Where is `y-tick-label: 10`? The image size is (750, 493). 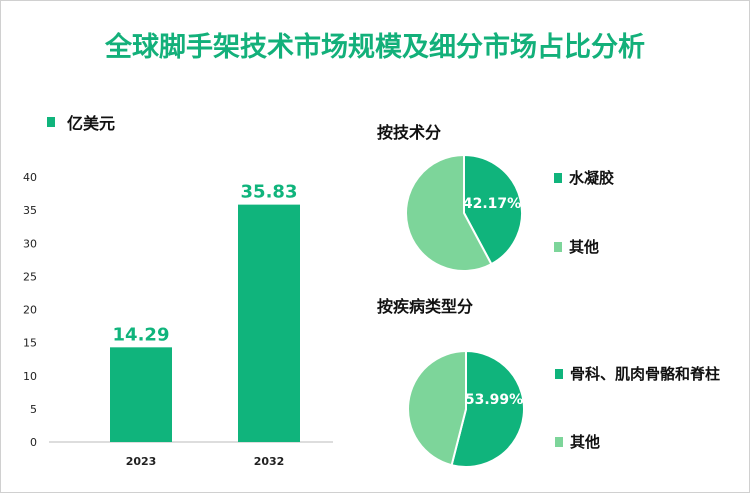
y-tick-label: 10 is located at coordinates (30, 376).